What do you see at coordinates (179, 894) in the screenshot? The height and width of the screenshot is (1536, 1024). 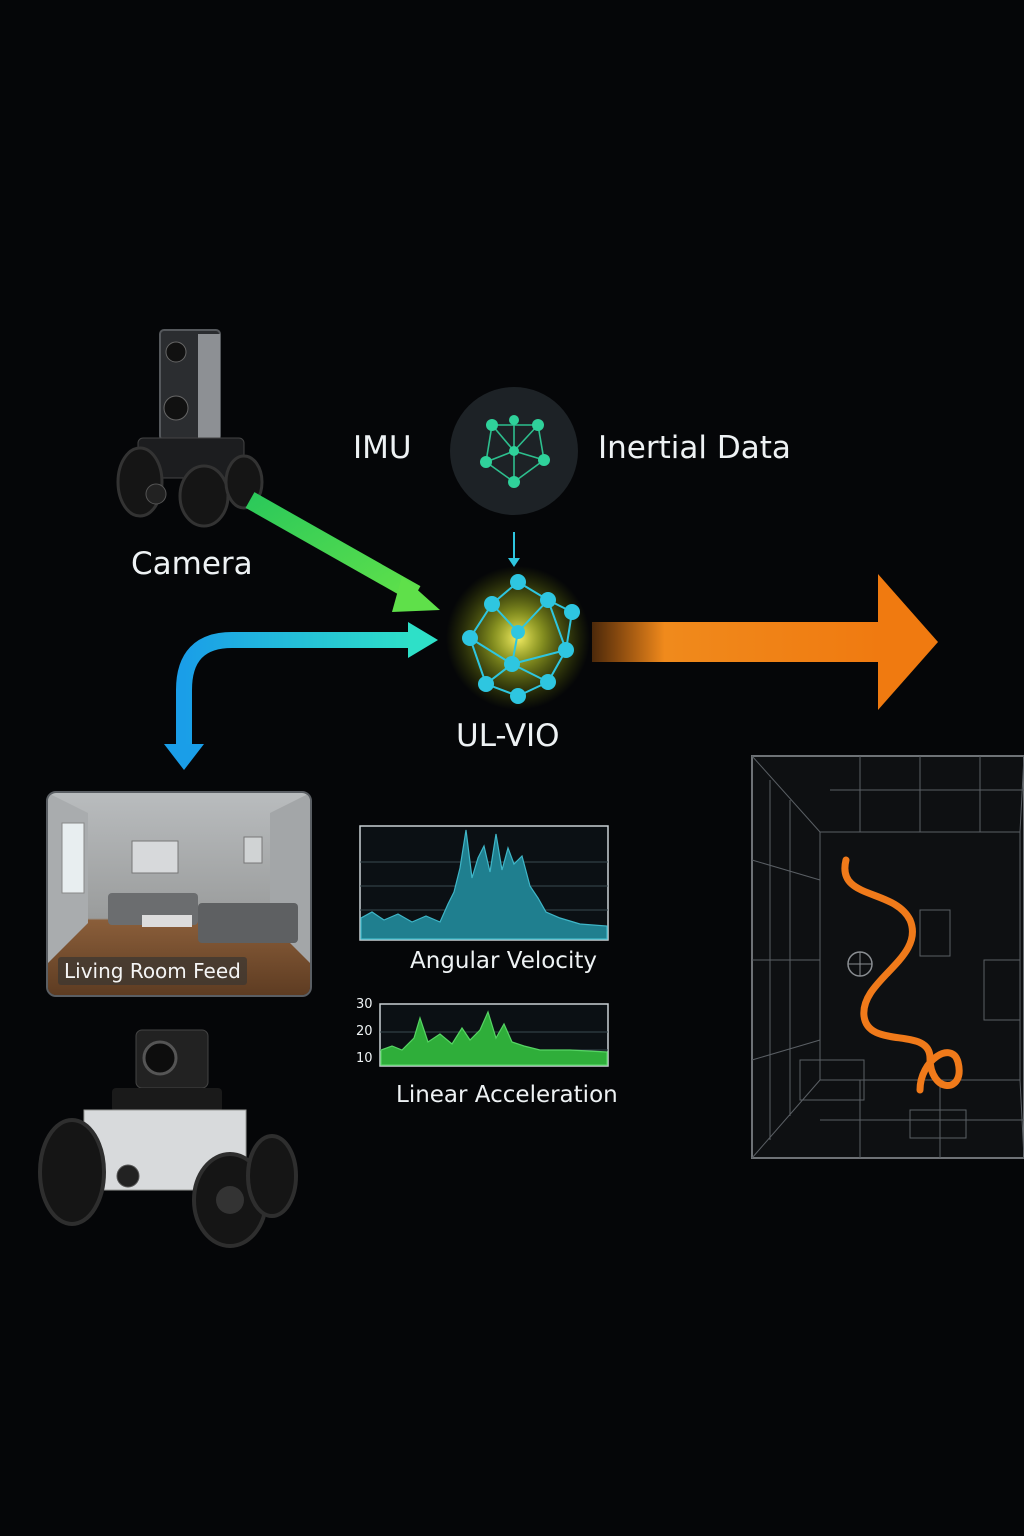 I see `living-room-feed-card: Living Room Feed` at bounding box center [179, 894].